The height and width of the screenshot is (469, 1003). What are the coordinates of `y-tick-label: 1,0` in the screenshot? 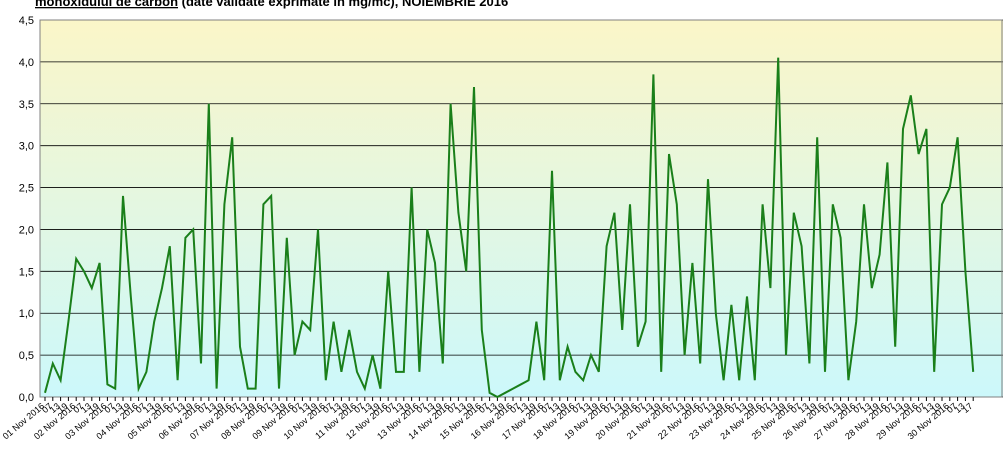 It's located at (26, 314).